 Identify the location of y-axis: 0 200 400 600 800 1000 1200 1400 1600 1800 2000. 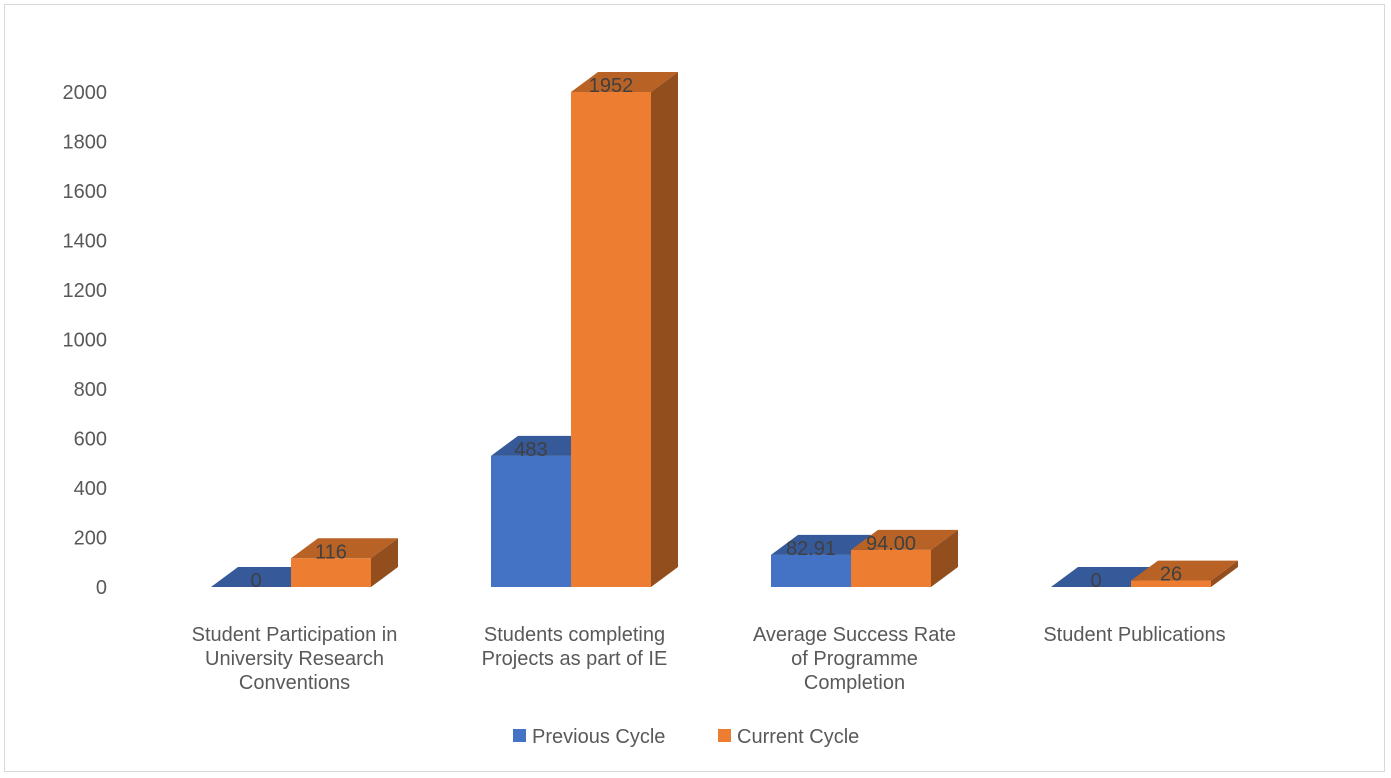
(85, 340).